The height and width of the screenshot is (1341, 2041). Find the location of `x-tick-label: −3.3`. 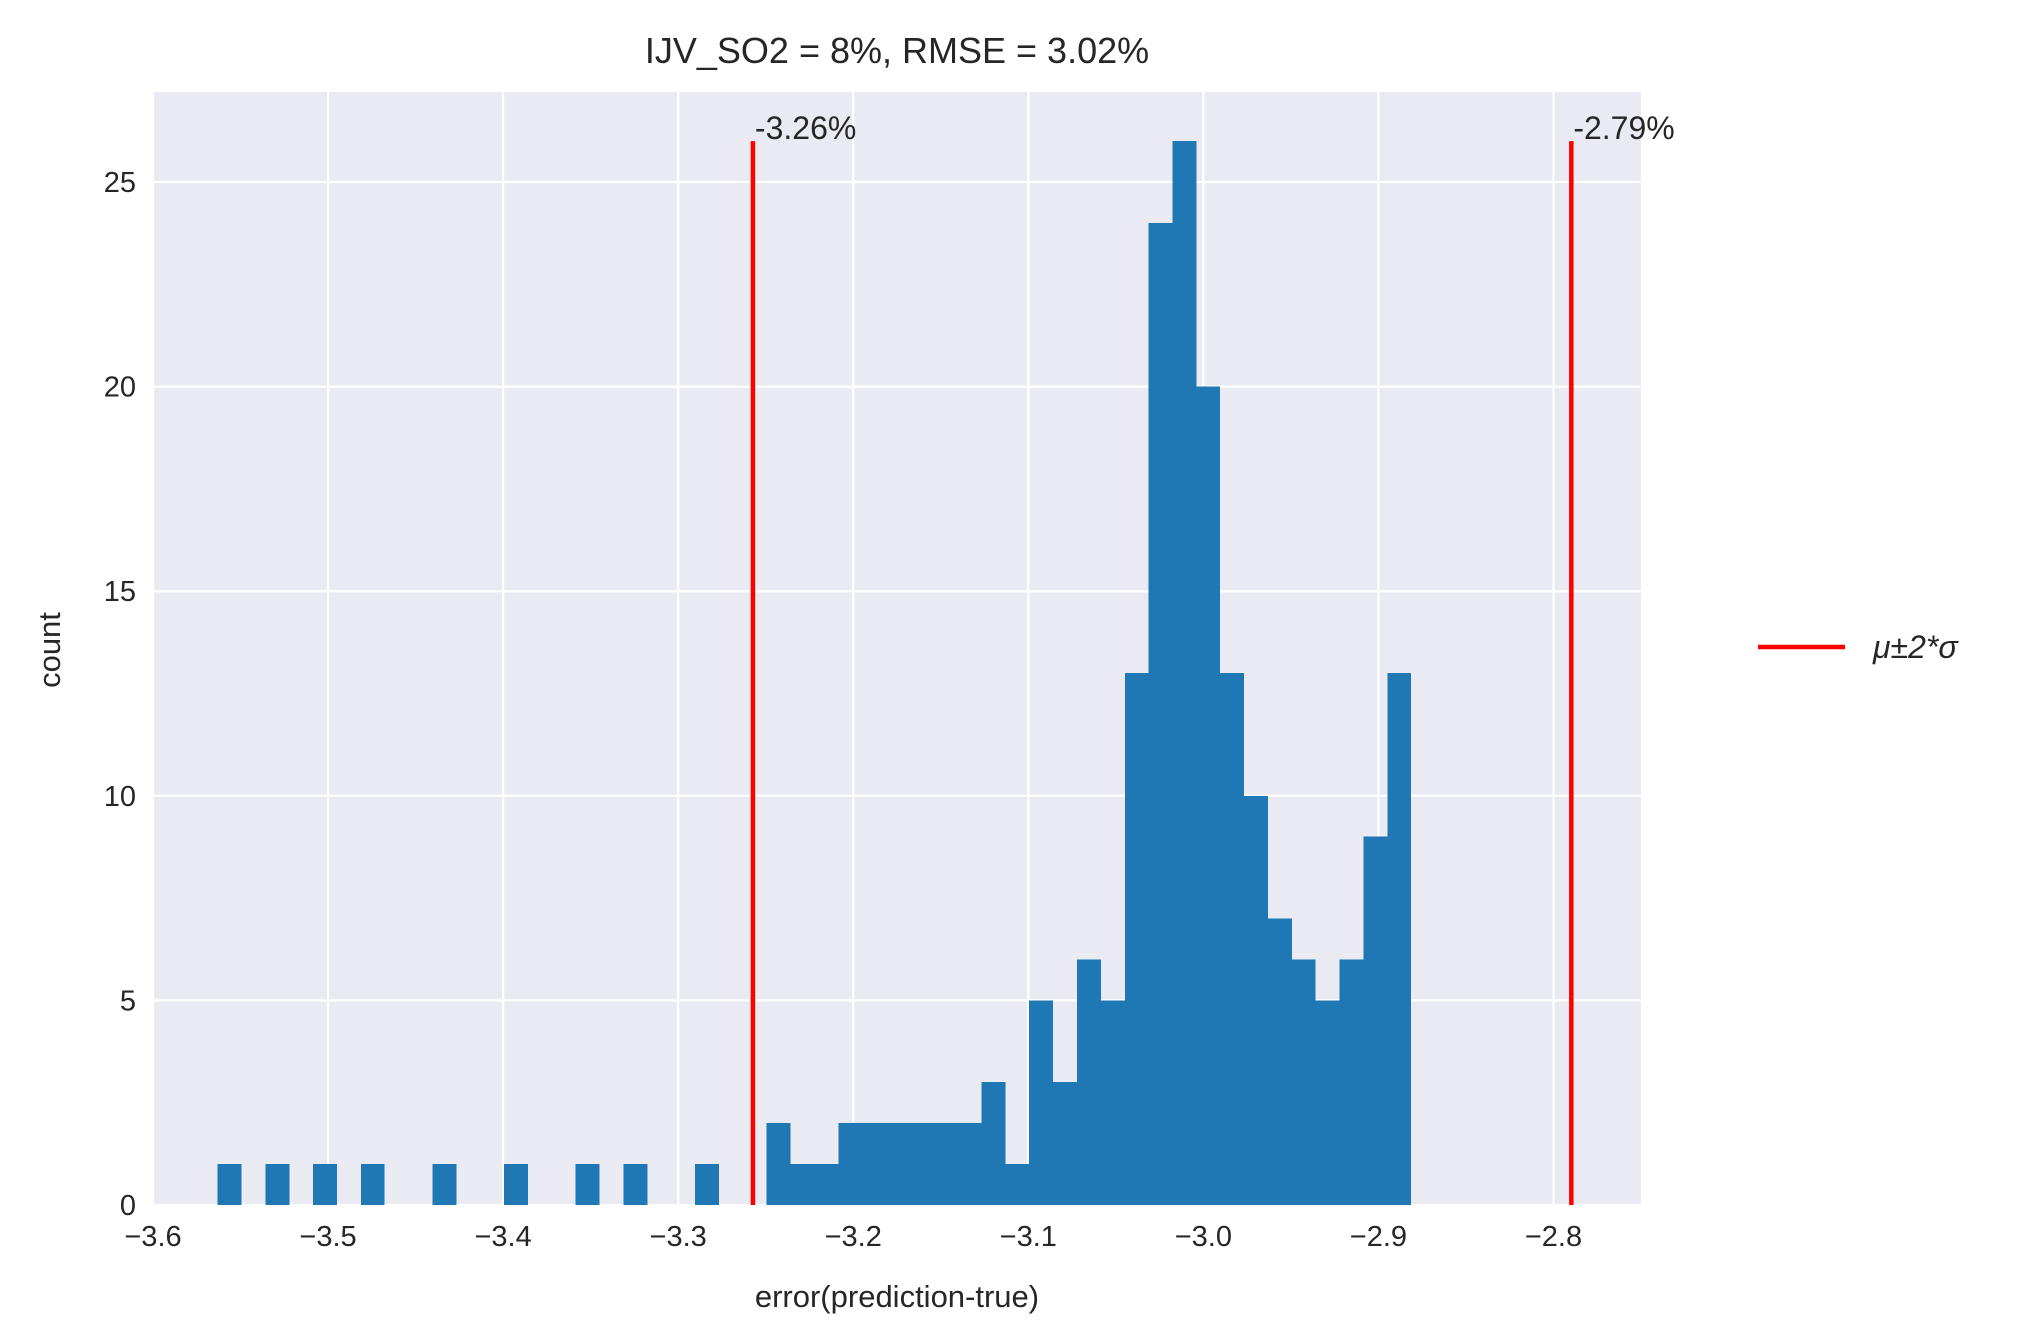

x-tick-label: −3.3 is located at coordinates (678, 1237).